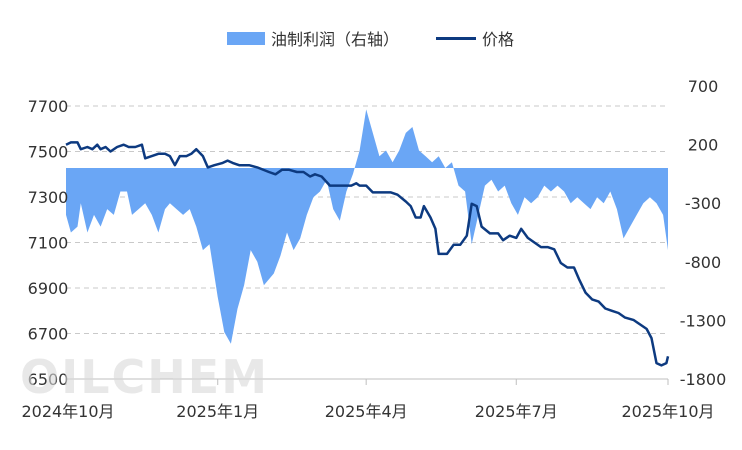 Image resolution: width=742 pixels, height=450 pixels. I want to click on x-tick-label: 2025年1月, so click(217, 411).